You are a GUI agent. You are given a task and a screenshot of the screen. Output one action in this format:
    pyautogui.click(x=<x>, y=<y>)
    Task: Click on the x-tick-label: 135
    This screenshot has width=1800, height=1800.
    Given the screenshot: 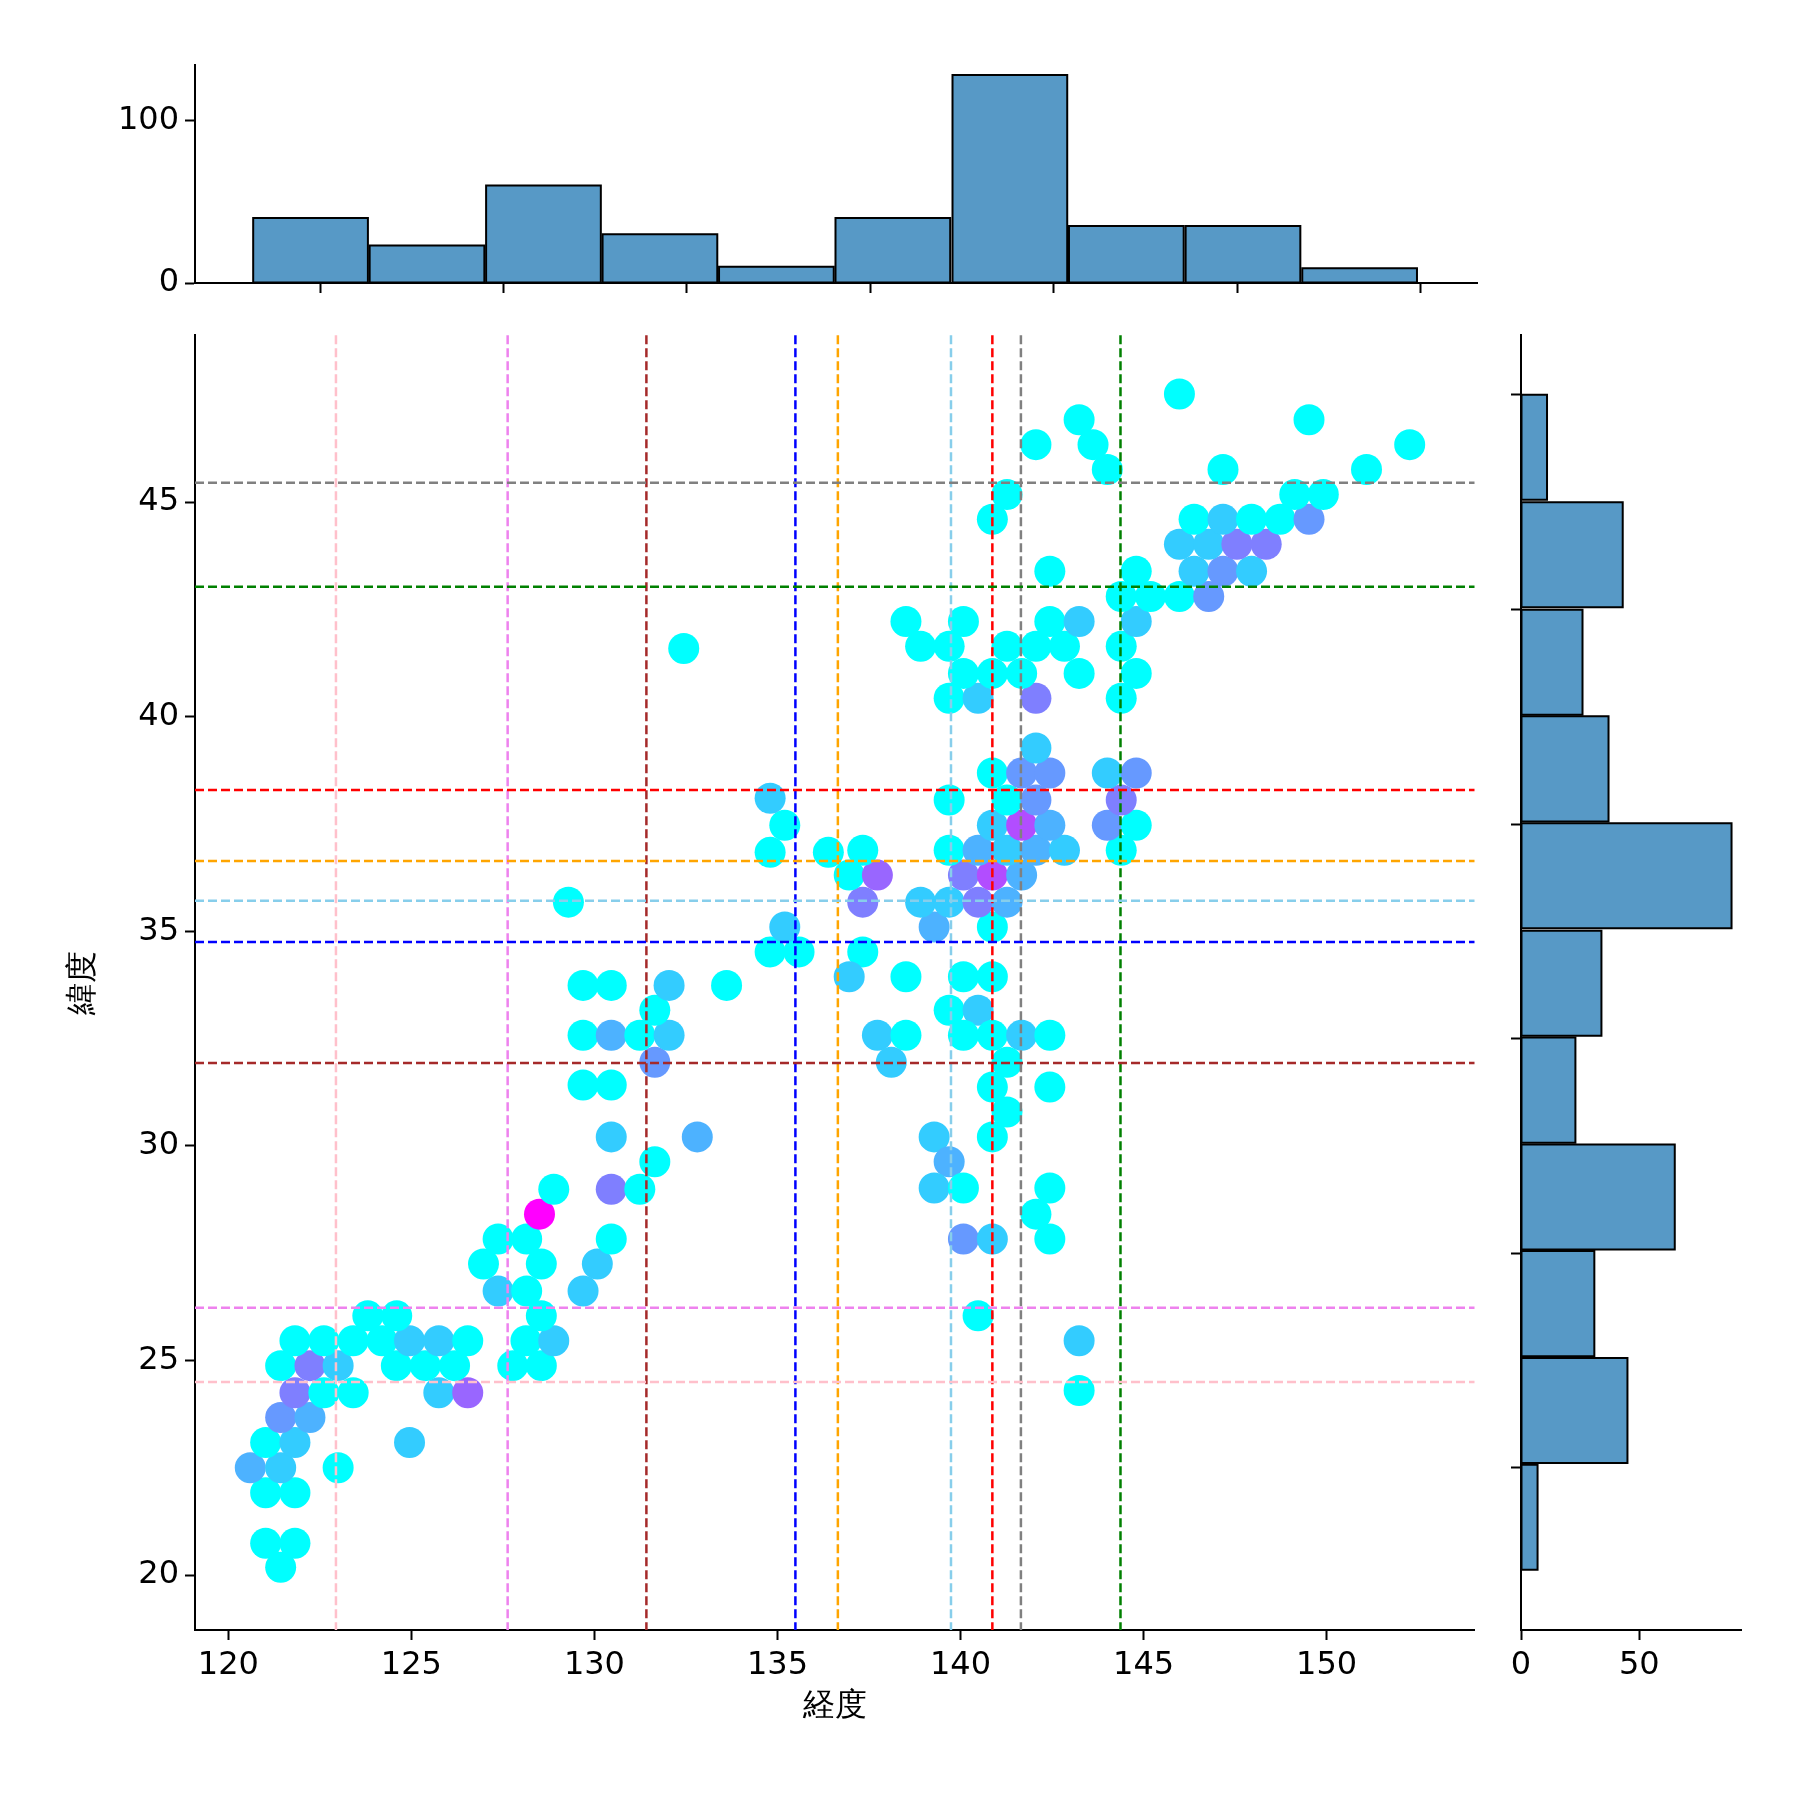 What is the action you would take?
    pyautogui.click(x=777, y=1662)
    